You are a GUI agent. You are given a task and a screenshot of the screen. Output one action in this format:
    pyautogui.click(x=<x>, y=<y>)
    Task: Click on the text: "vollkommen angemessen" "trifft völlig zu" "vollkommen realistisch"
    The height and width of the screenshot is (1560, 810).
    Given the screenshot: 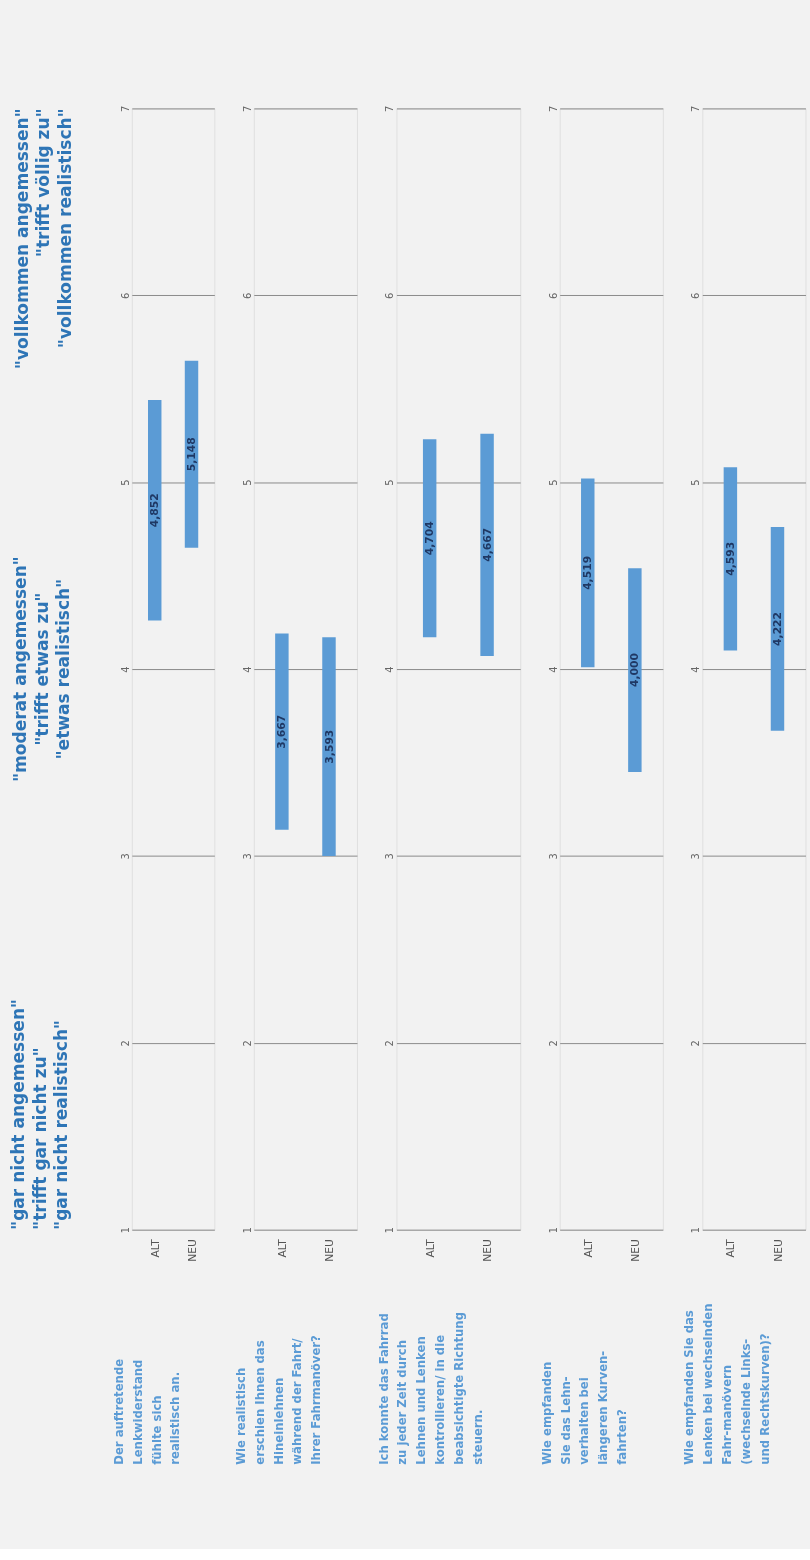 What is the action you would take?
    pyautogui.click(x=43, y=238)
    